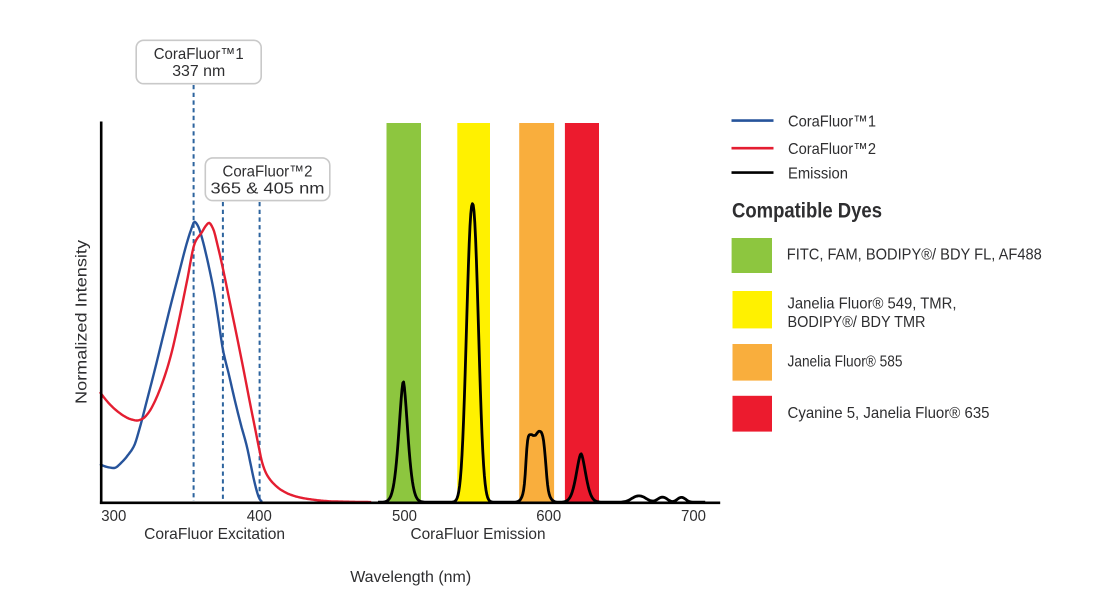  Describe the element at coordinates (693, 516) in the screenshot. I see `svg-text: 700` at that location.